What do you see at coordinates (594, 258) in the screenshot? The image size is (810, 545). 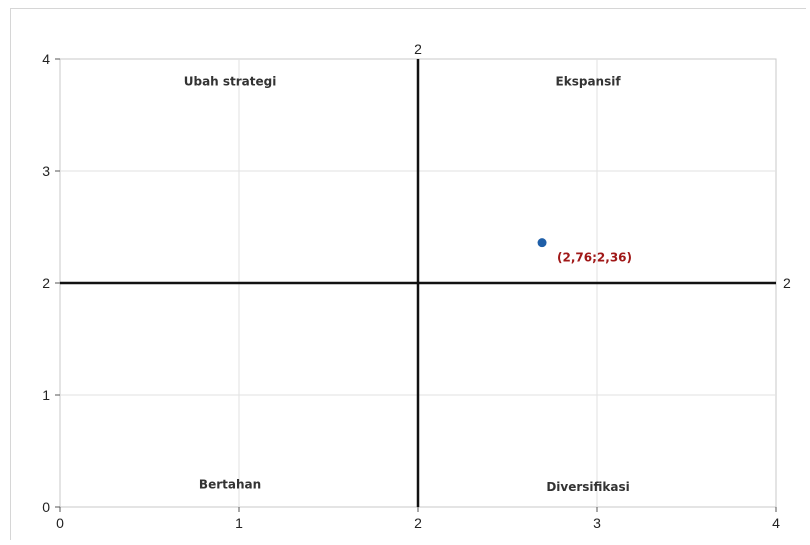 I see `data-point-label: (2,76;2,36)` at bounding box center [594, 258].